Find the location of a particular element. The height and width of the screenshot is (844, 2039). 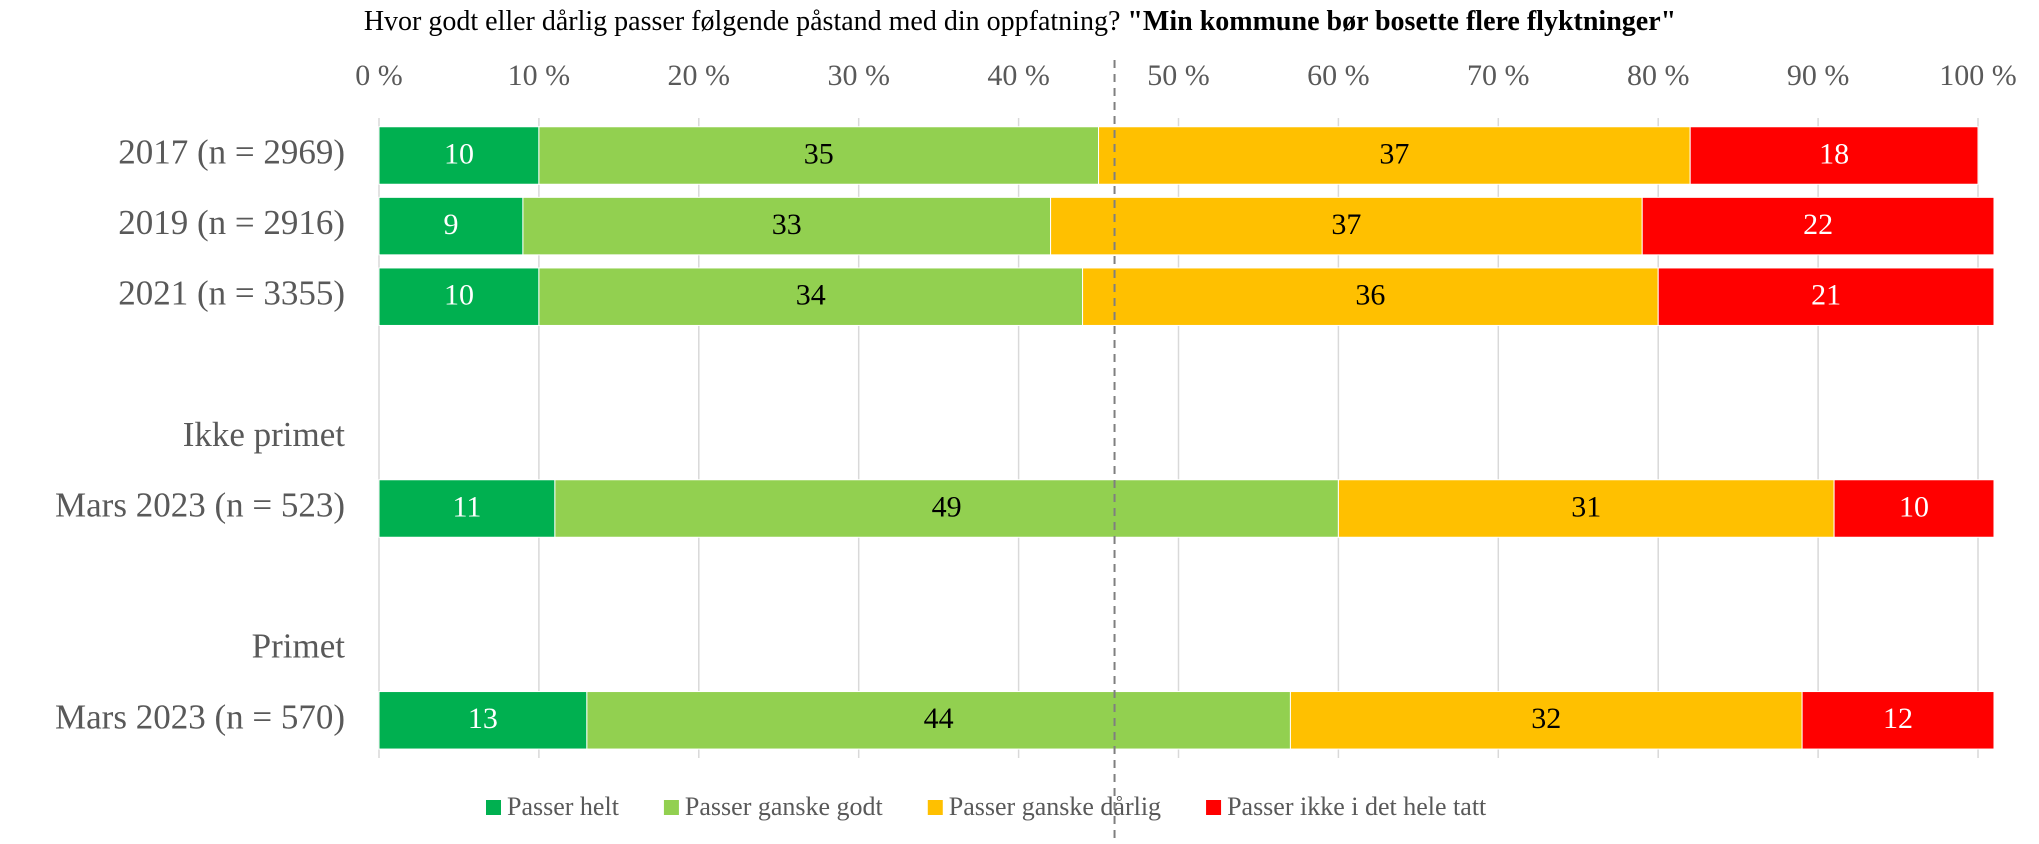

y-tick-label: 2019 (n = 2916) is located at coordinates (231, 222).